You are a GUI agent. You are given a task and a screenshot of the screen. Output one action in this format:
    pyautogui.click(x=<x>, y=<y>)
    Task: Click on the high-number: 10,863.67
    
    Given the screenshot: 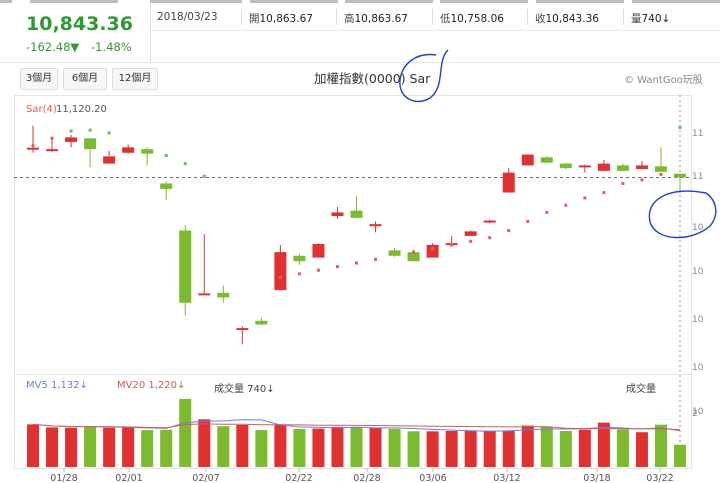 What is the action you would take?
    pyautogui.click(x=381, y=19)
    